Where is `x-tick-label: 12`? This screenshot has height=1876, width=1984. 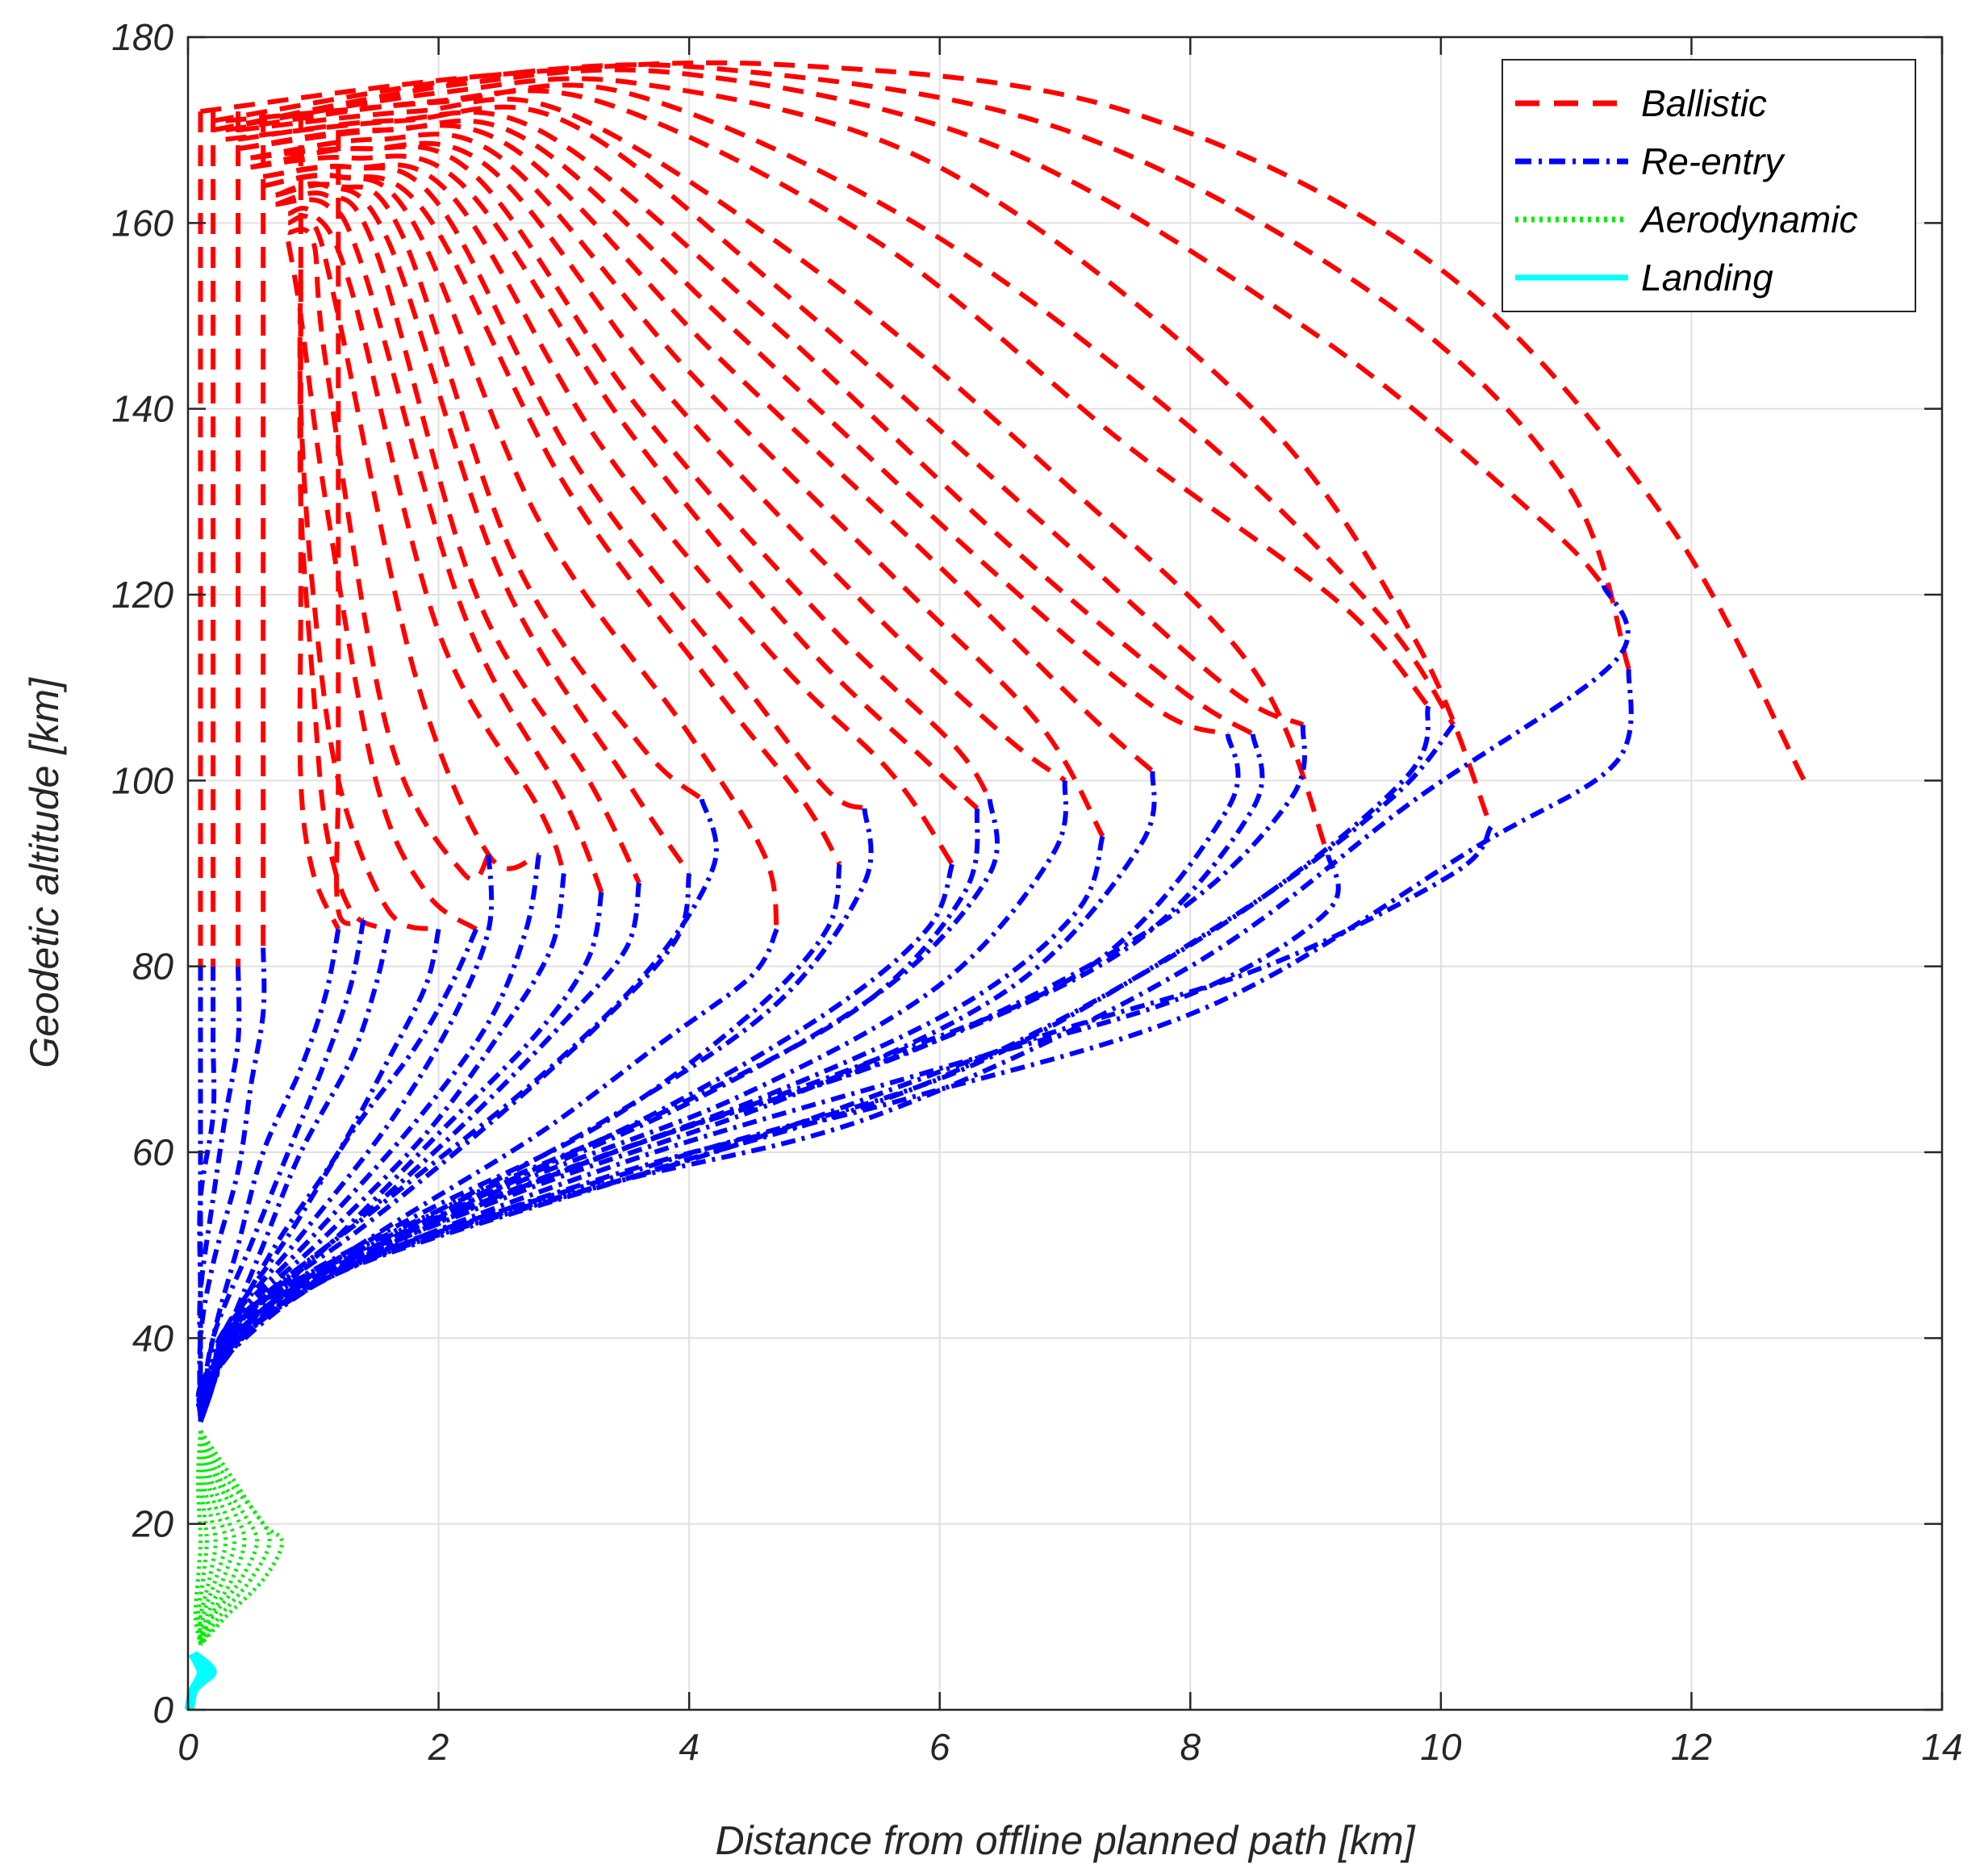
x-tick-label: 12 is located at coordinates (1691, 1747).